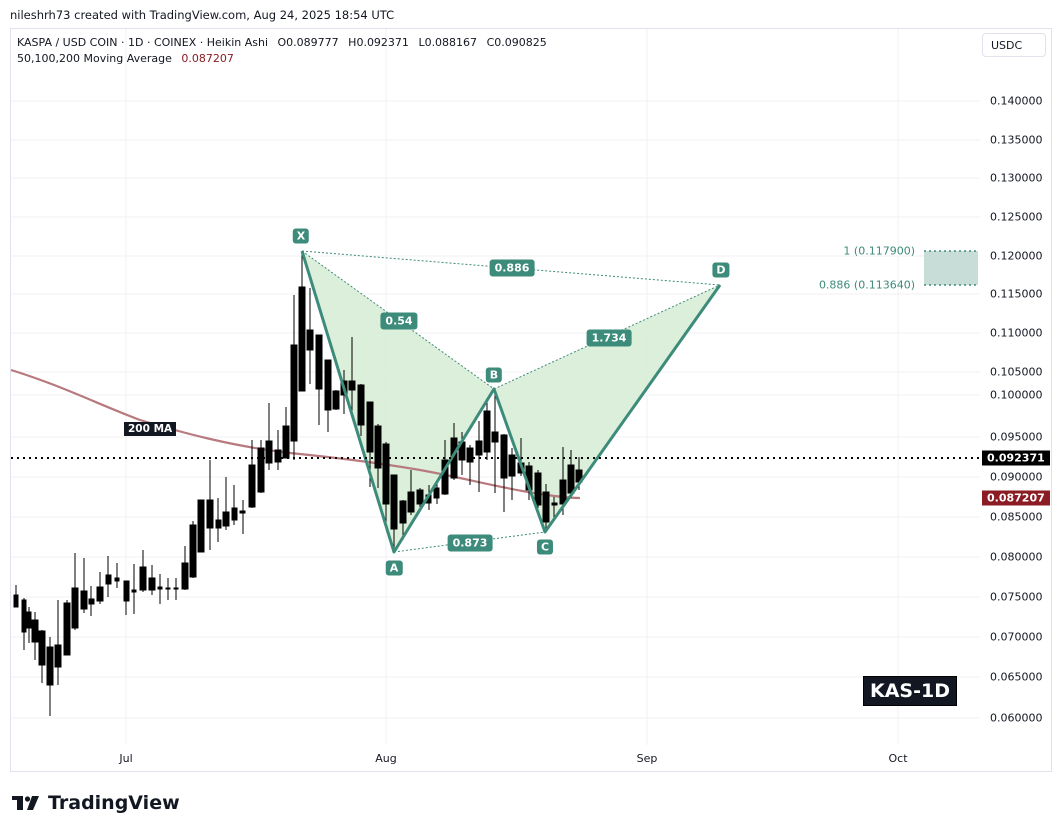 This screenshot has width=1062, height=833. Describe the element at coordinates (114, 803) in the screenshot. I see `brand-name: TradingView` at that location.